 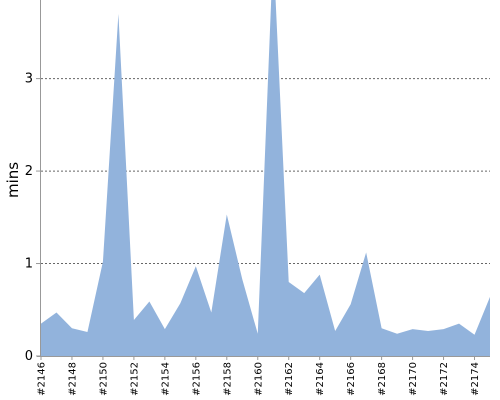 What do you see at coordinates (196, 379) in the screenshot?
I see `x-tick-label: #2156` at bounding box center [196, 379].